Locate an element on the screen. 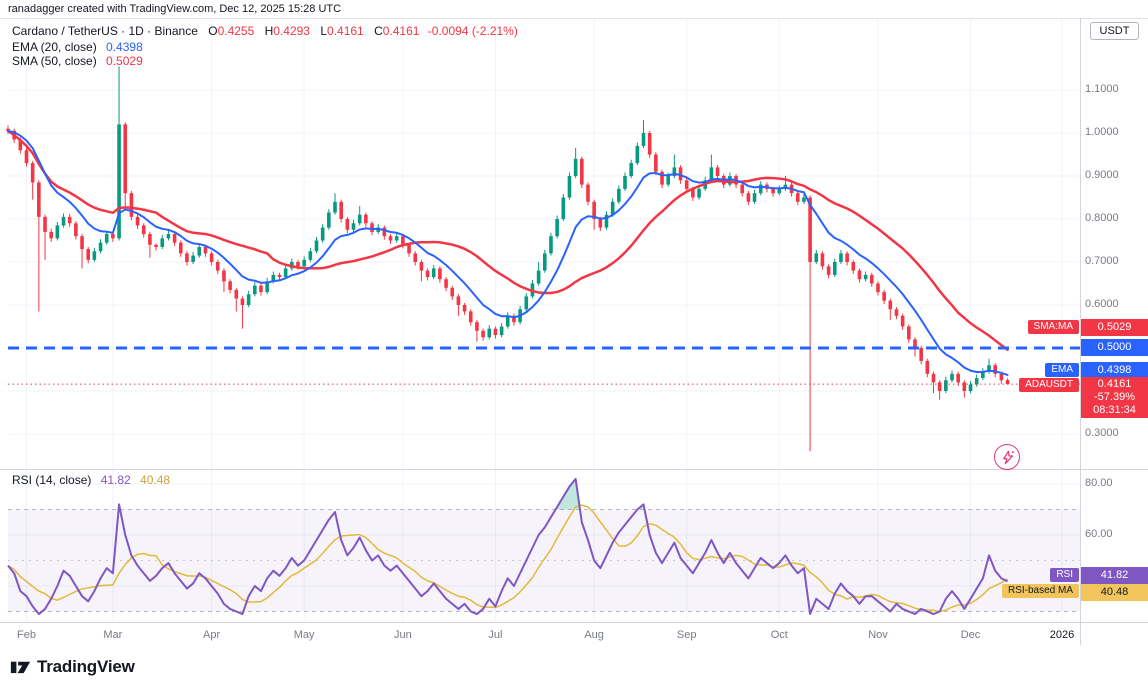 This screenshot has height=696, width=1148. currency-label: USDT is located at coordinates (1114, 31).